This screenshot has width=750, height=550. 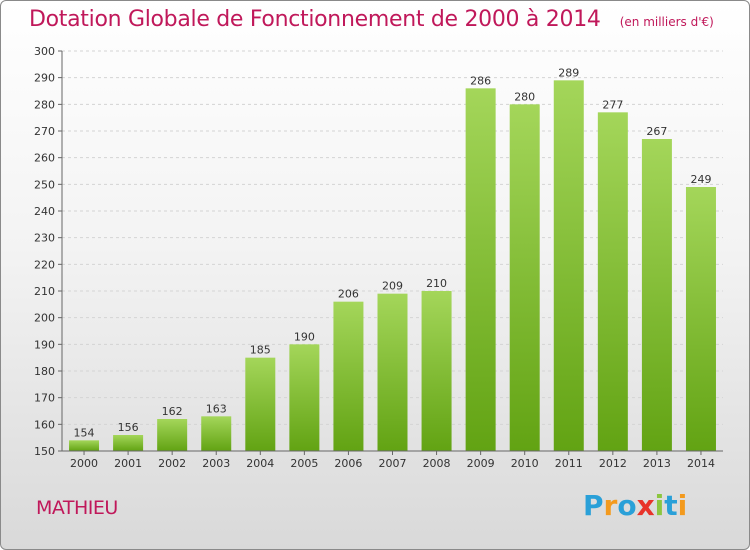 I want to click on bar-2001, so click(x=128, y=443).